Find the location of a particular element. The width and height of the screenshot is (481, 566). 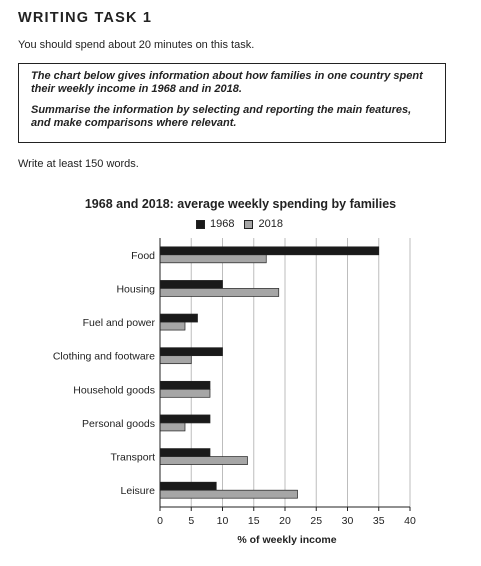

x-tick-label: 40 is located at coordinates (410, 521).